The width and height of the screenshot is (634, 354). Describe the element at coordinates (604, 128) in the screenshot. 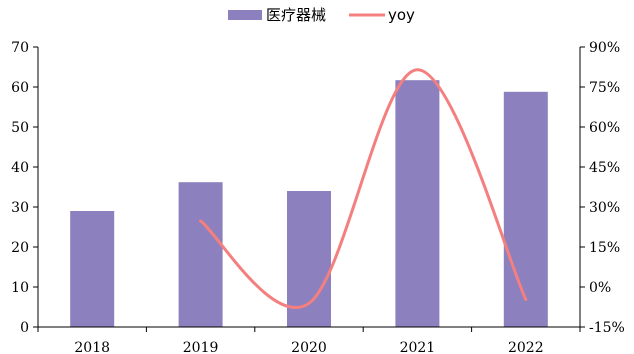

I see `y-right-tick-label: 60%` at that location.